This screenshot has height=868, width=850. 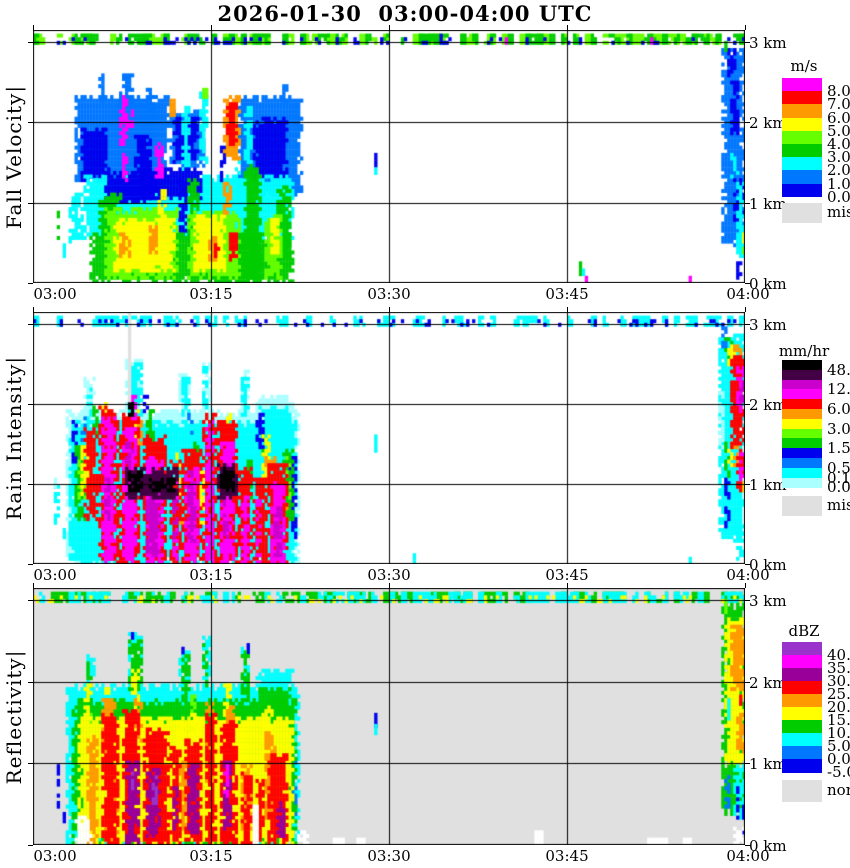 I want to click on legend-tick-label: 30.0, so click(x=838, y=681).